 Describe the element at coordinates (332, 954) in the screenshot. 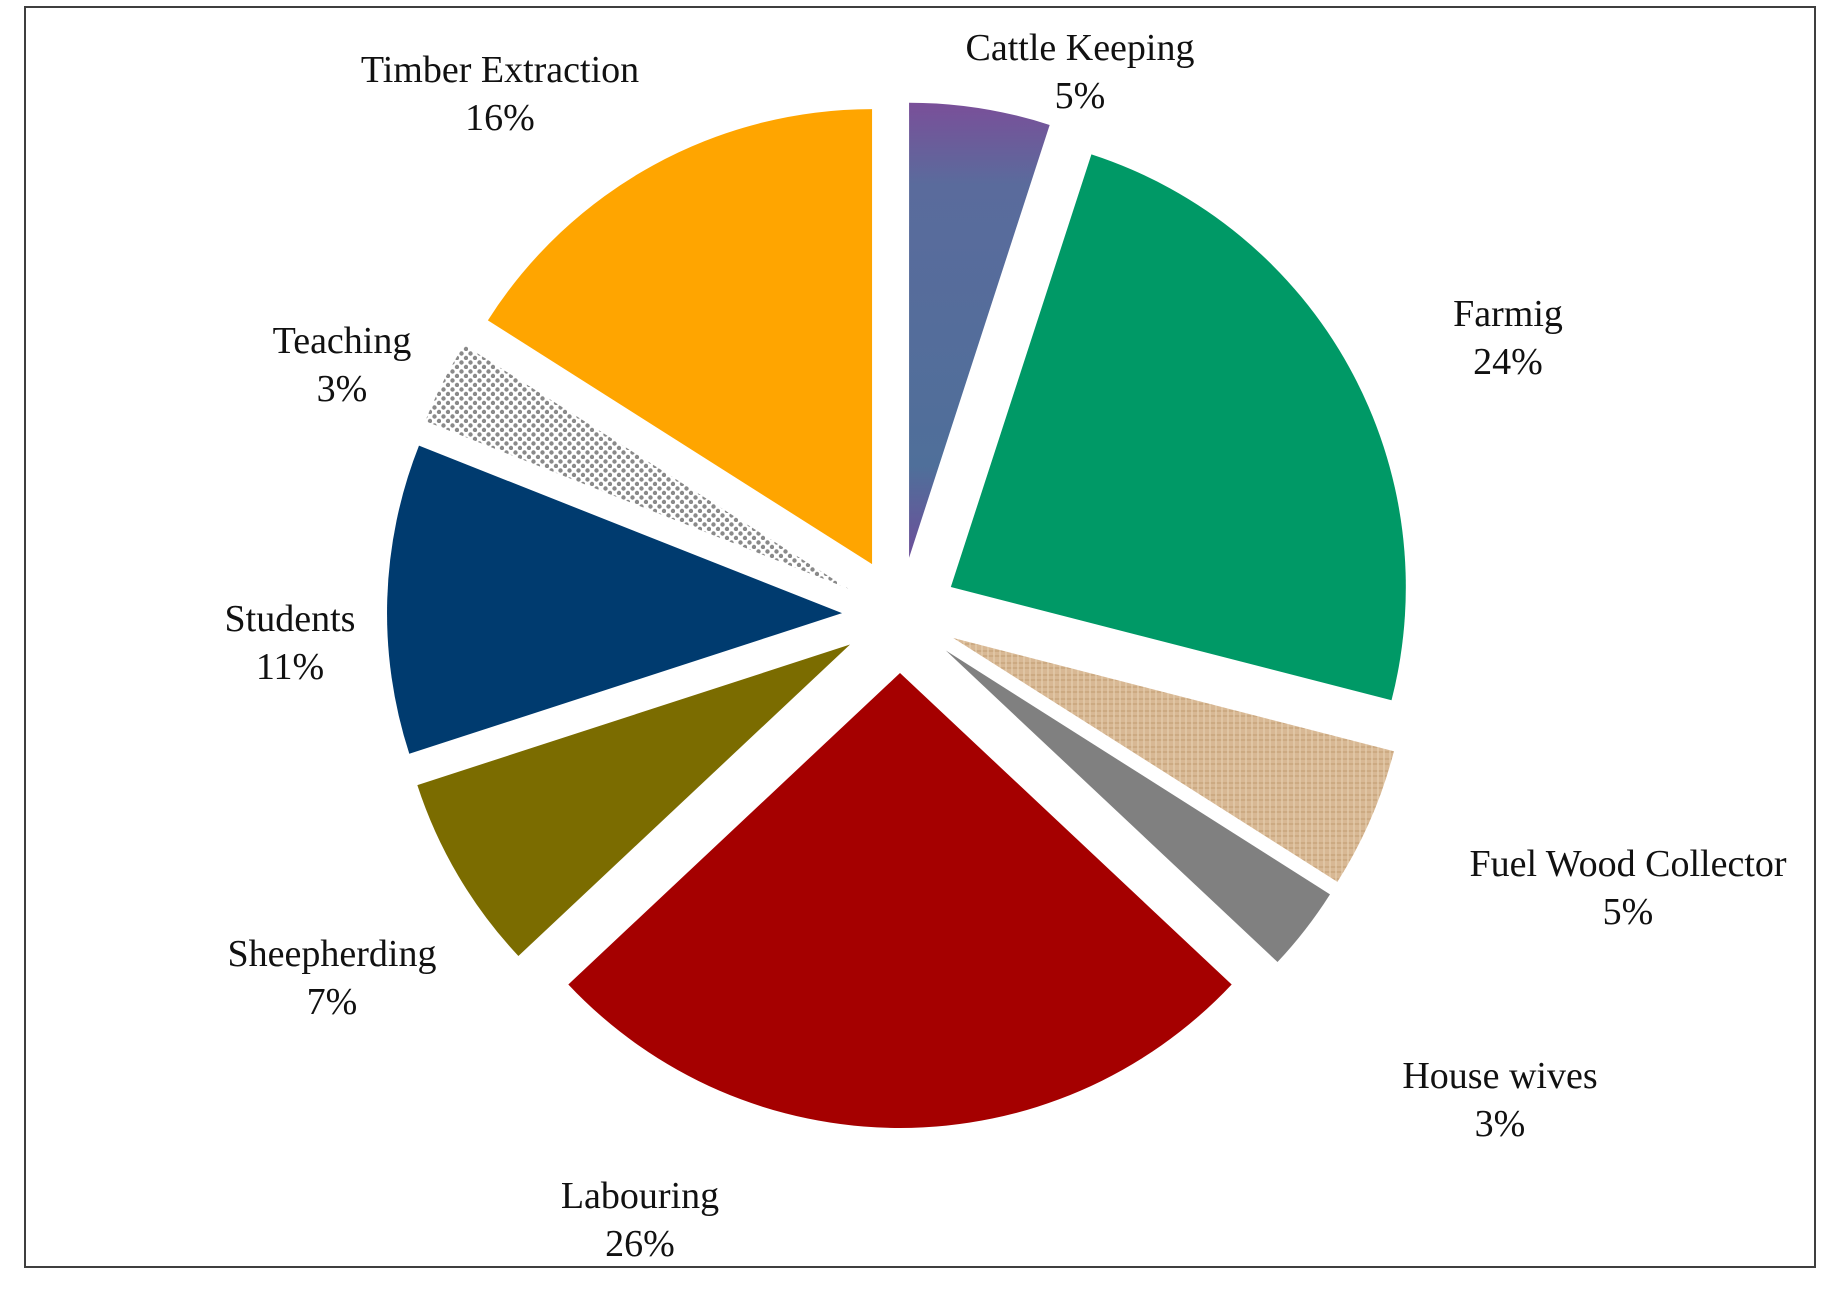

I see `slice-label-sheepherding: Sheepherding` at that location.